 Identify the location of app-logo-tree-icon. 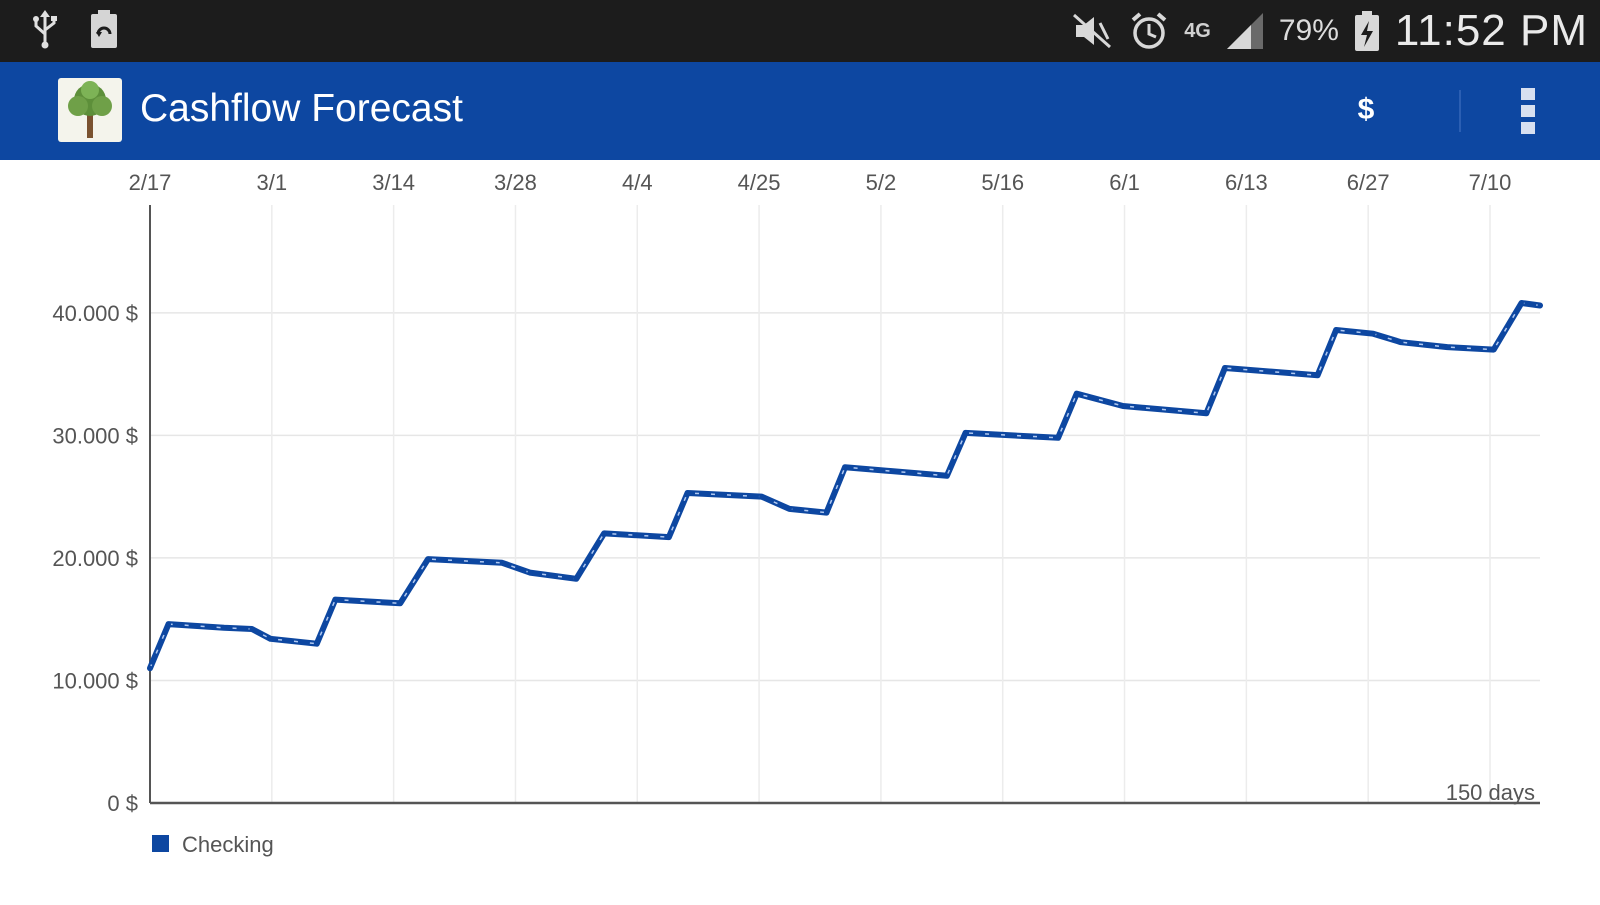
(90, 110).